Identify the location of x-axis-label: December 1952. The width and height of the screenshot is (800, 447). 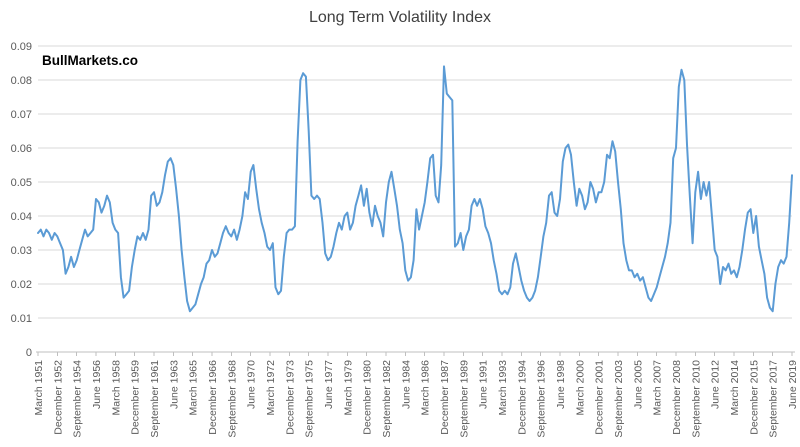
(58, 397).